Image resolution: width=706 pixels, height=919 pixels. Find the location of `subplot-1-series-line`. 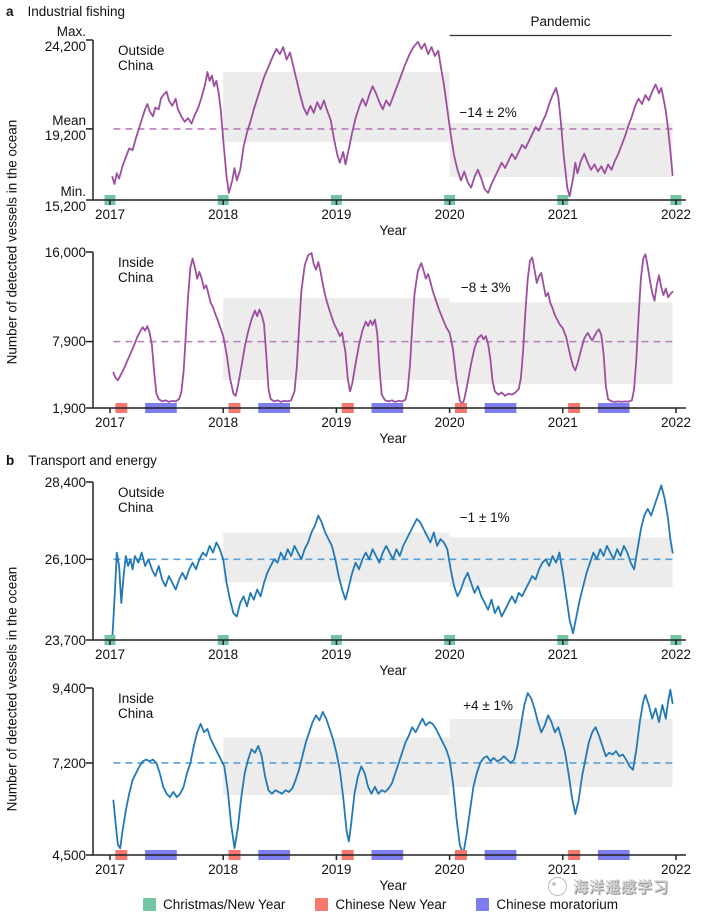

subplot-1-series-line is located at coordinates (393, 329).